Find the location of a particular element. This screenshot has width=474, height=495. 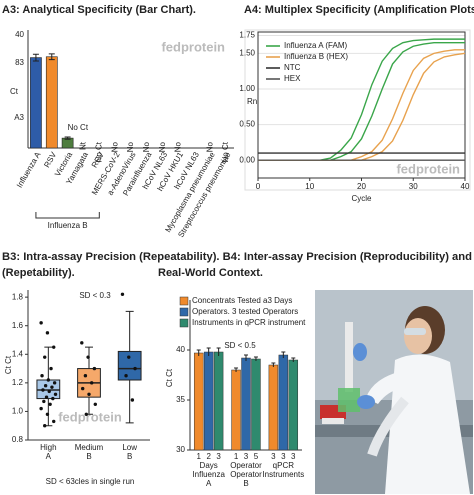

x-tick-label: 0 is located at coordinates (258, 186).